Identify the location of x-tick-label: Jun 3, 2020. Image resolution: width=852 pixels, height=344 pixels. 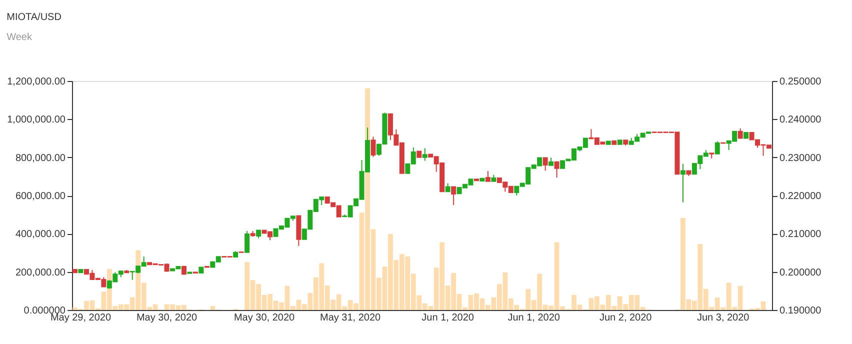
(723, 318).